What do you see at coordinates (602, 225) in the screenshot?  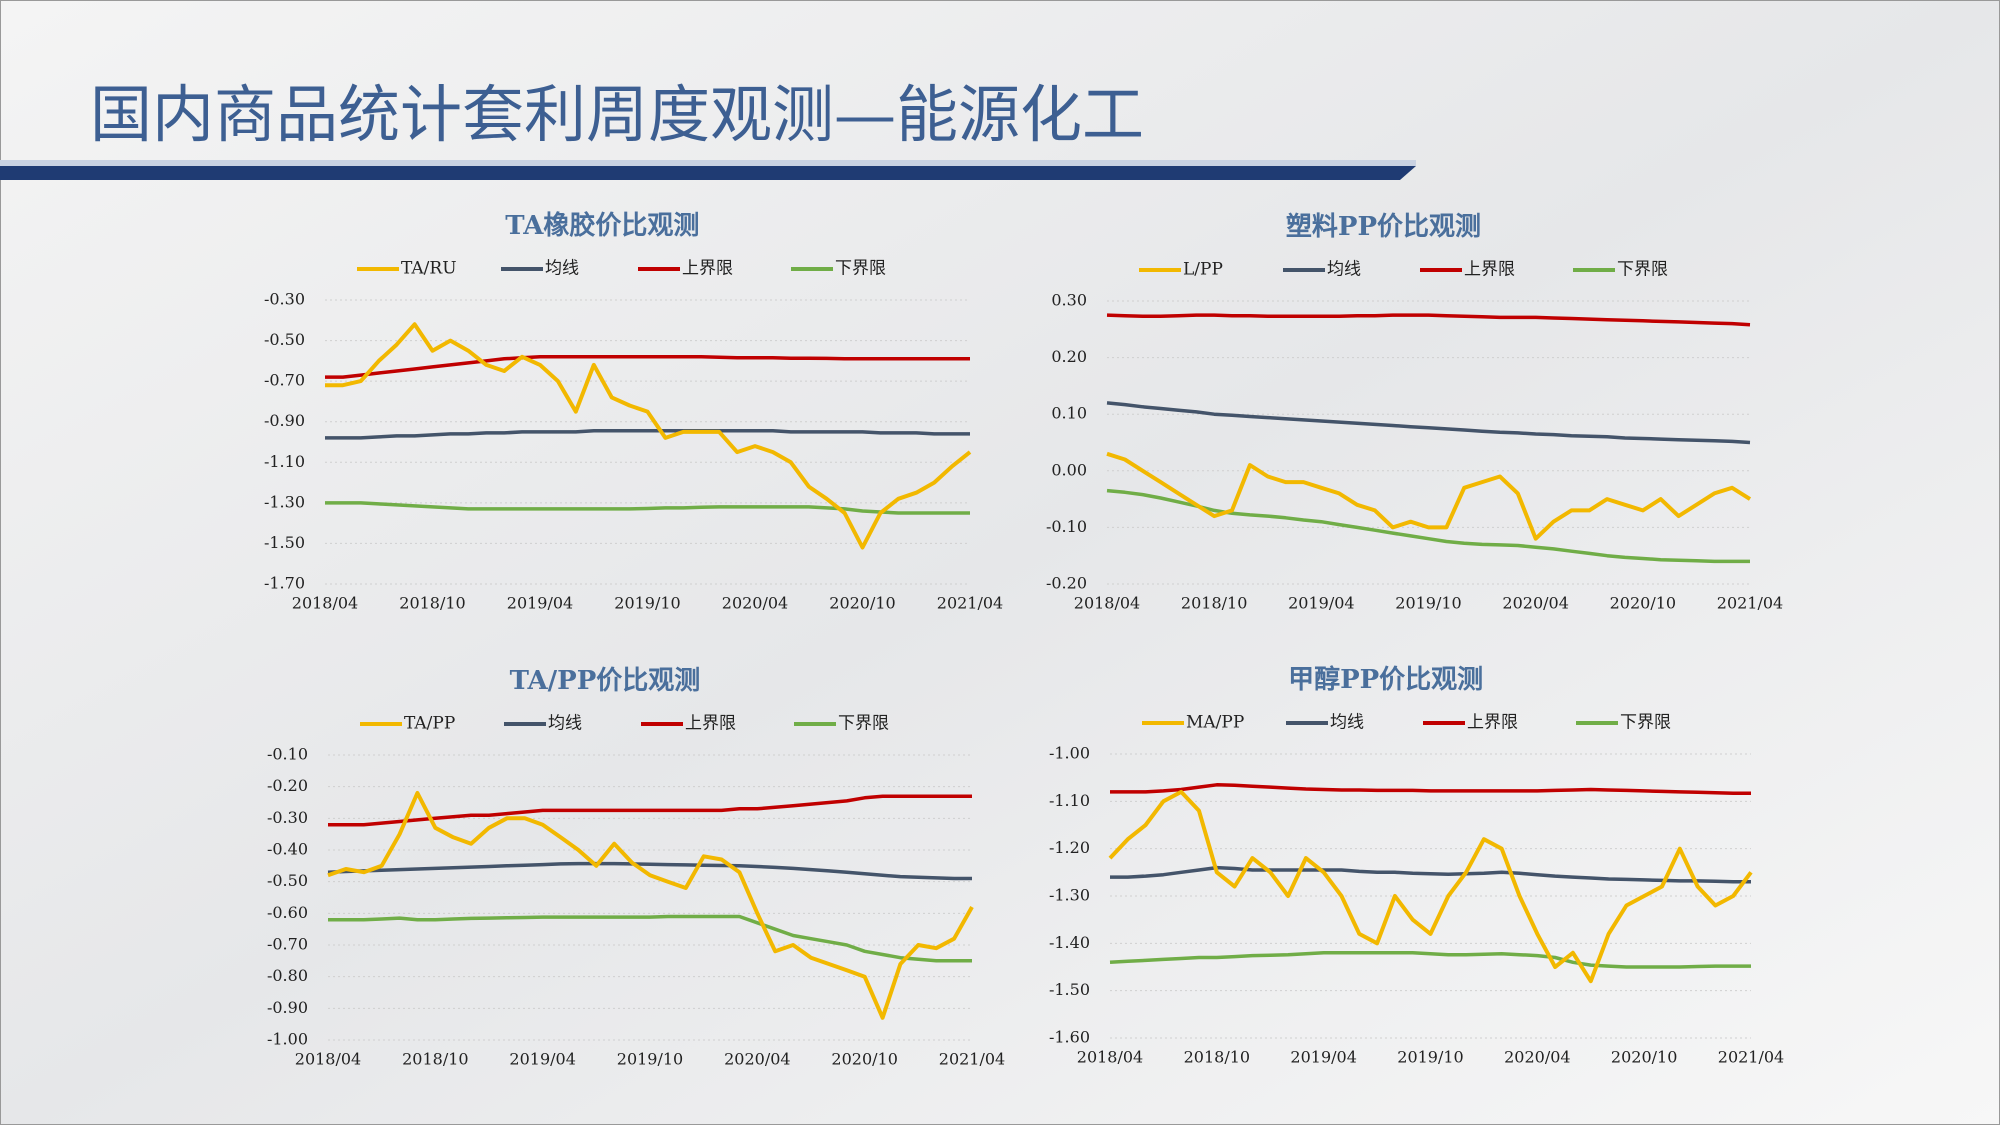 I see `chart-title: TA橡胶价比观测` at bounding box center [602, 225].